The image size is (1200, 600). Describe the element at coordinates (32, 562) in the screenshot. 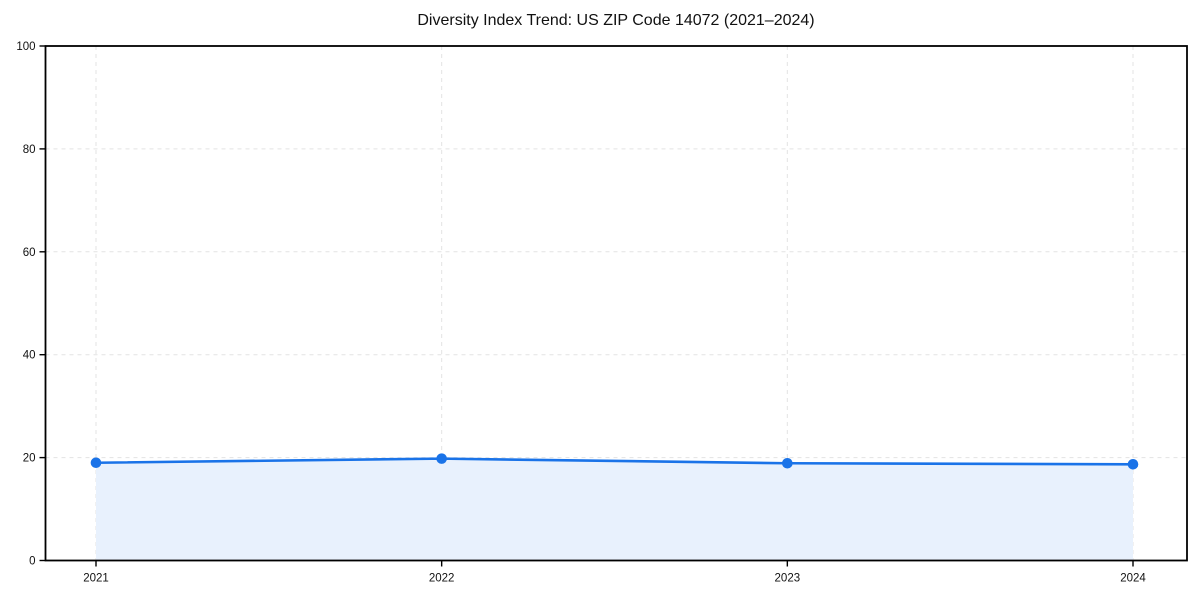

I see `y-tick-label: 0` at that location.